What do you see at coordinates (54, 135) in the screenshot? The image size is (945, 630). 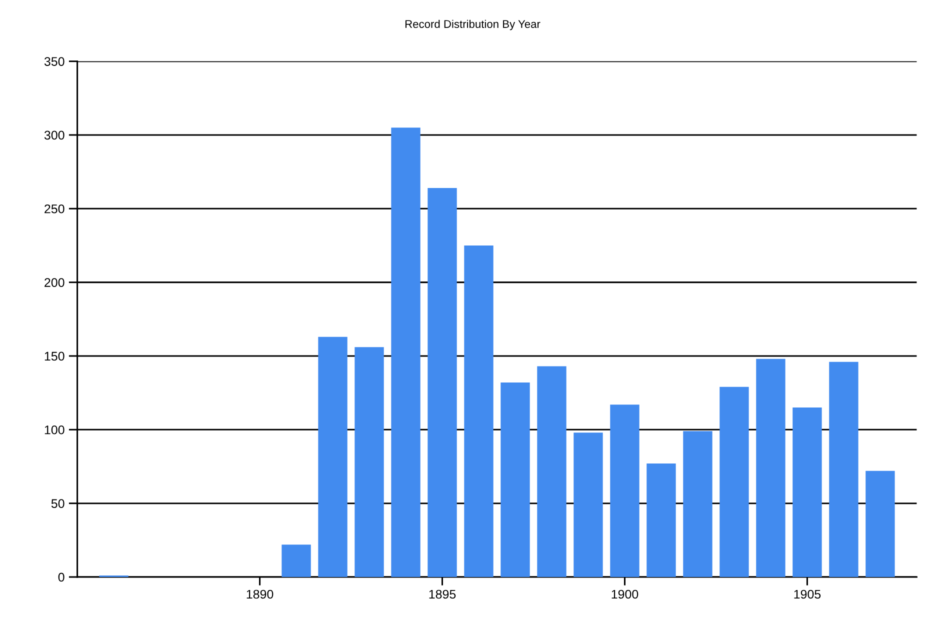 I see `y-tick-label: 300` at bounding box center [54, 135].